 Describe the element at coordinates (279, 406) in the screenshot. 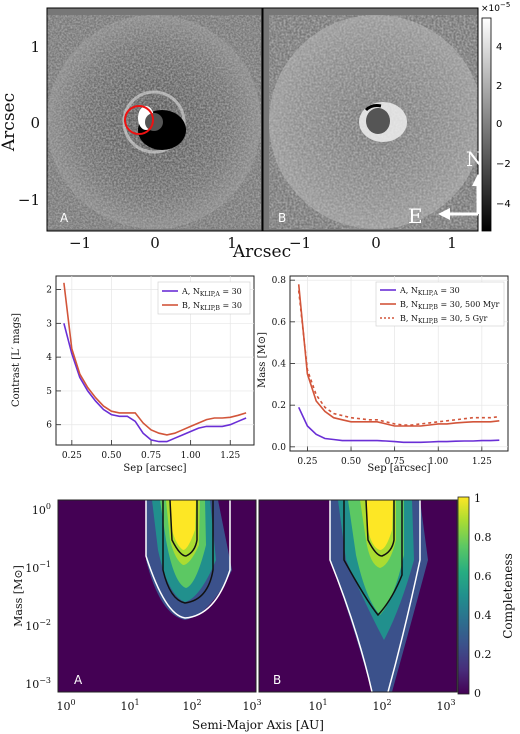

I see `ytick-label: 0.2` at that location.